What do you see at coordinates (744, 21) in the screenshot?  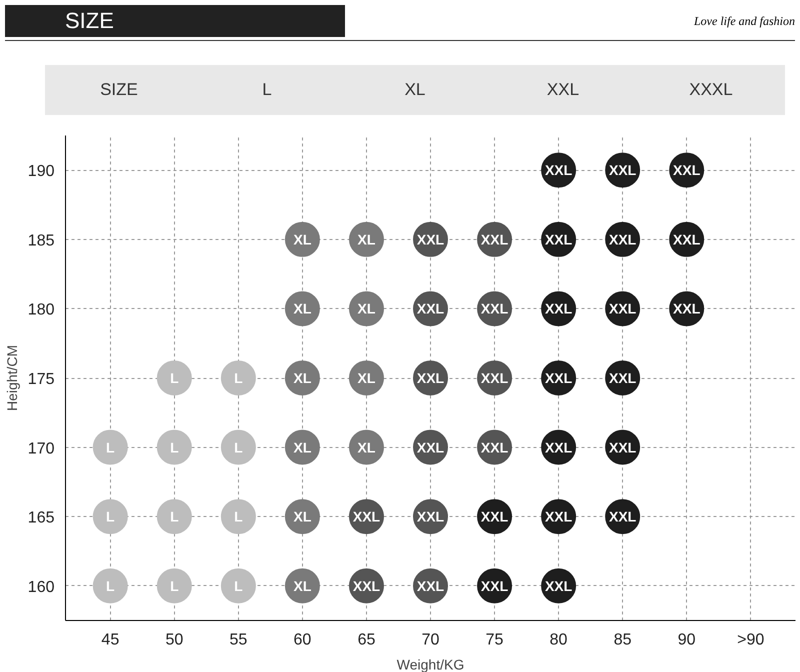 I see `chart-subtitle: Love life and fashion` at bounding box center [744, 21].